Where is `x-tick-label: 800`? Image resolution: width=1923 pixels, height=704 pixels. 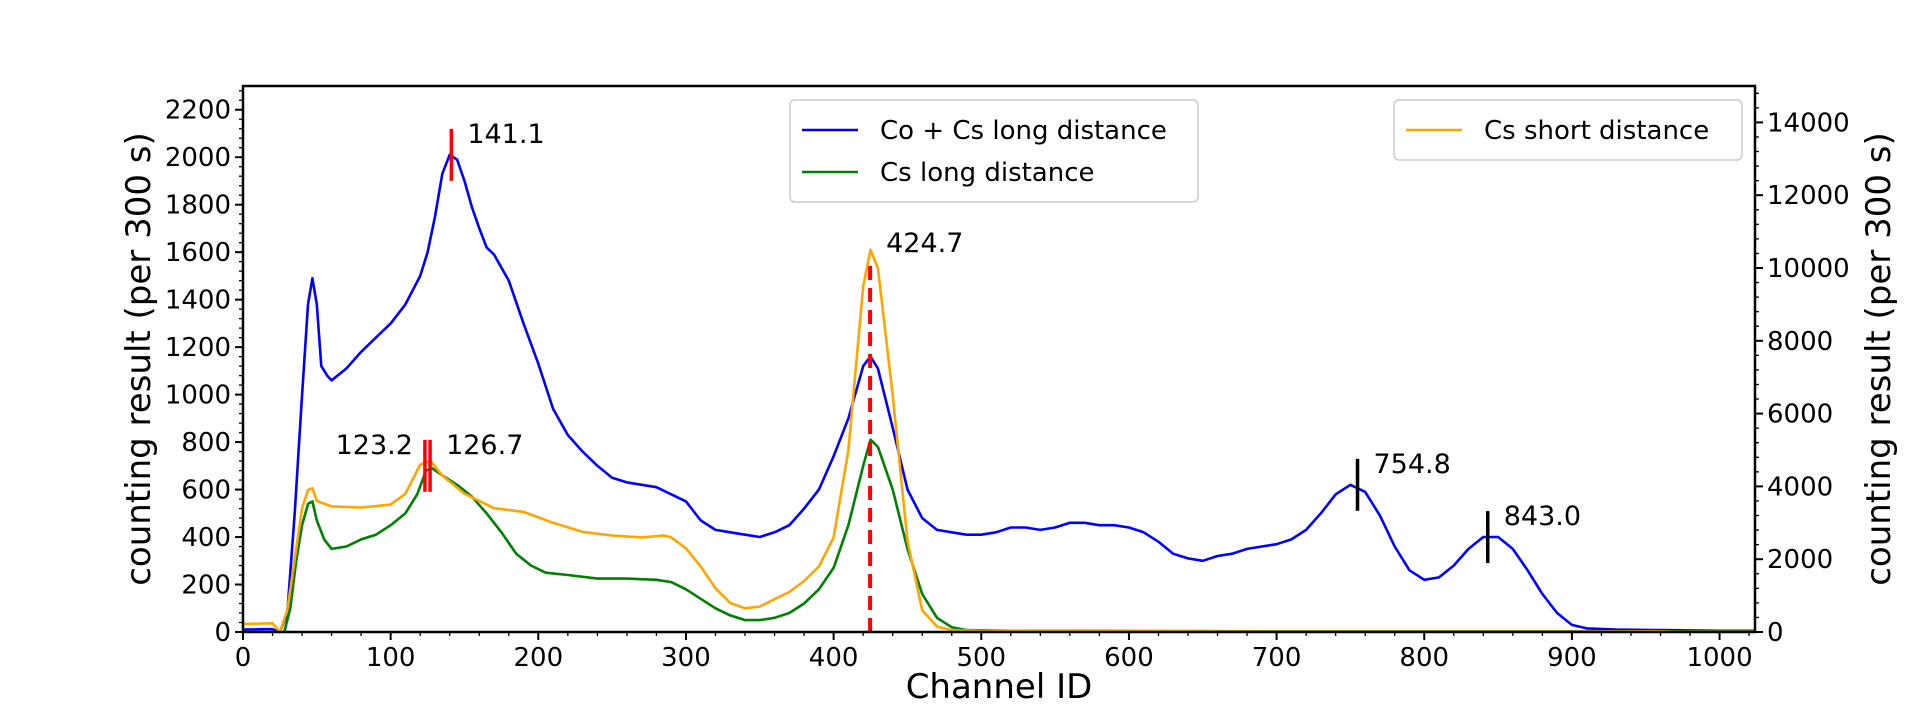 x-tick-label: 800 is located at coordinates (1424, 658).